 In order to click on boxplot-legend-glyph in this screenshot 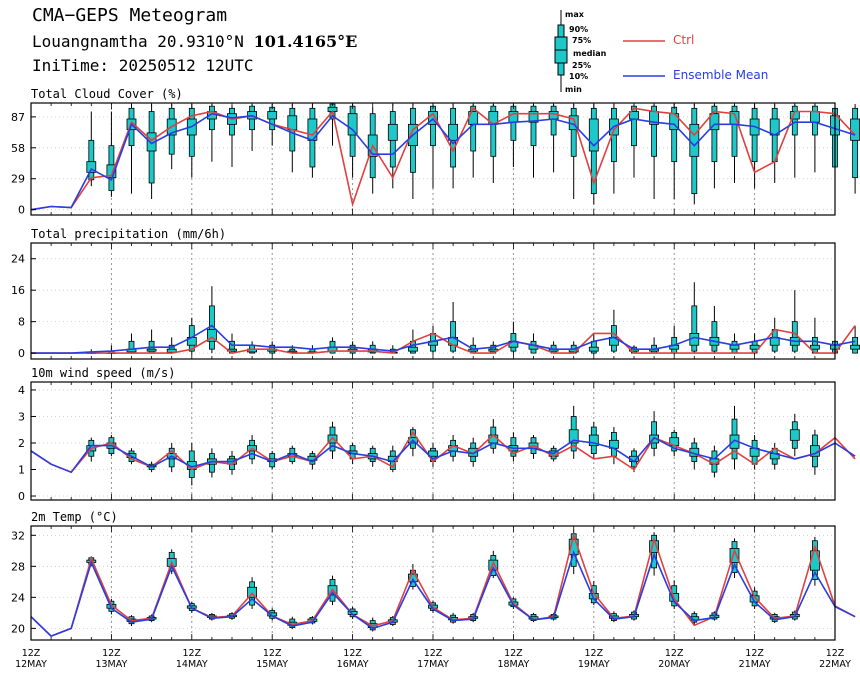, I will do `click(561, 51)`.